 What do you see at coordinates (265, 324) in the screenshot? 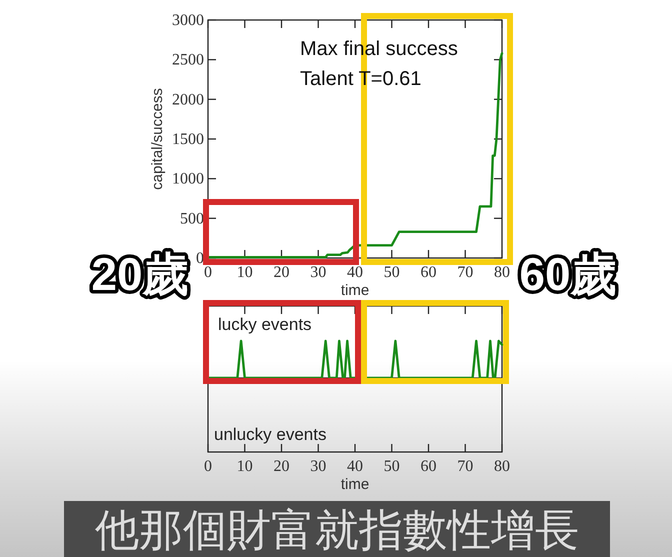
I see `text: lucky events` at bounding box center [265, 324].